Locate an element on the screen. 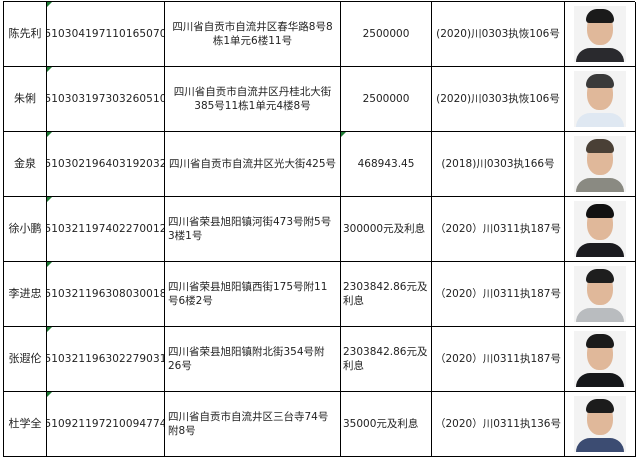  address: 四川省自贡市自流井区三台寺74号附8号 is located at coordinates (248, 424).